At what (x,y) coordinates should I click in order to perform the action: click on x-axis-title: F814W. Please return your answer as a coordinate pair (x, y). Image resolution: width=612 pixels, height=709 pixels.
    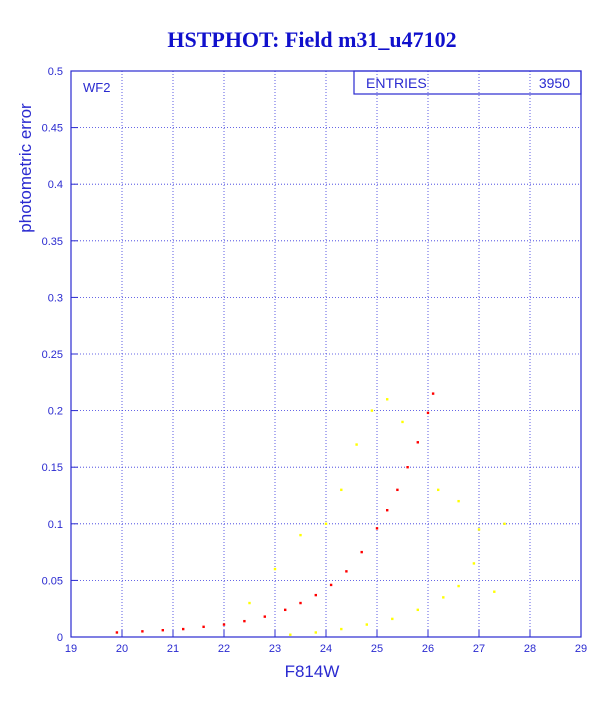
    Looking at the image, I should click on (312, 671).